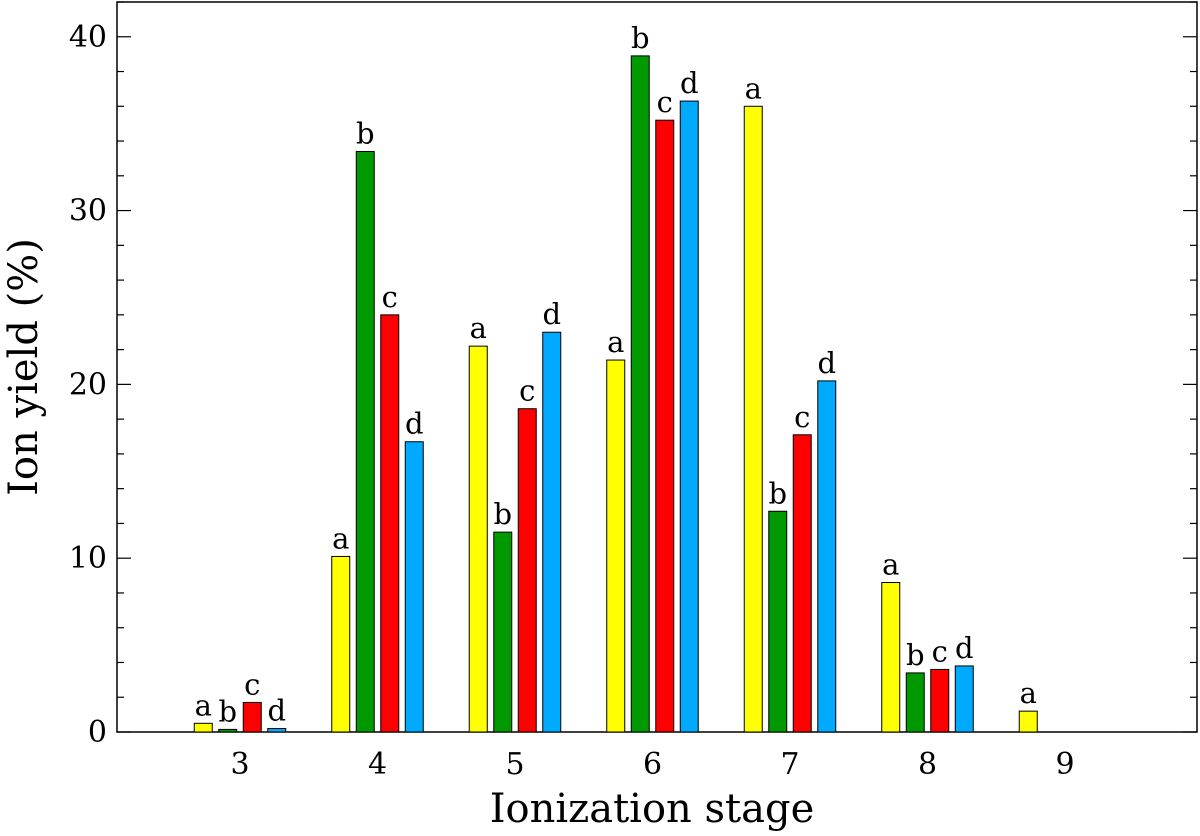 This screenshot has width=1200, height=836. Describe the element at coordinates (514, 764) in the screenshot. I see `x-tick-label: 5` at that location.